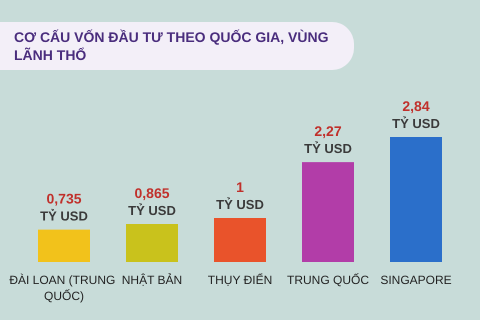 The width and height of the screenshot is (480, 320). Describe the element at coordinates (416, 115) in the screenshot. I see `data-label: 2,84 TỶ USD` at that location.